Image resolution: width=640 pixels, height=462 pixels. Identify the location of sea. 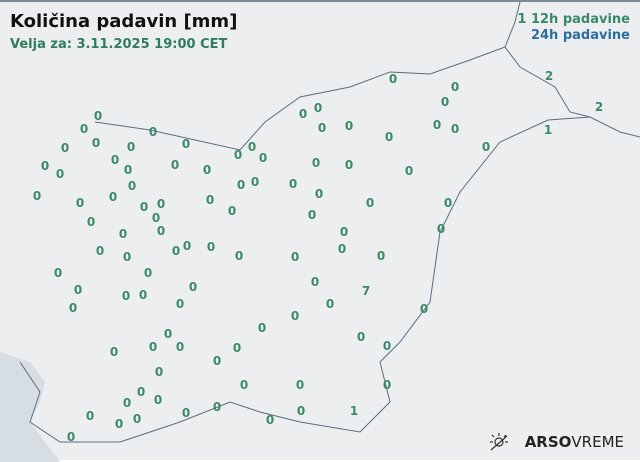
(30, 407).